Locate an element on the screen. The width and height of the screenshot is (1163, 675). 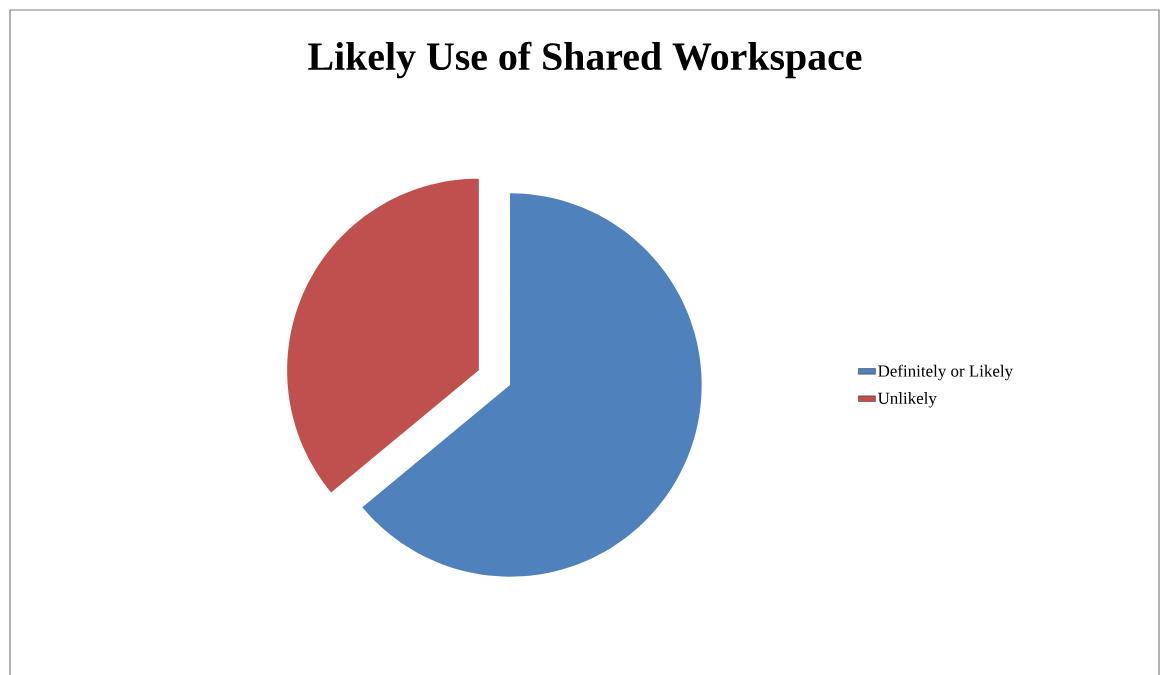
chart-title: Likely Use of Shared Workspace is located at coordinates (585, 60).